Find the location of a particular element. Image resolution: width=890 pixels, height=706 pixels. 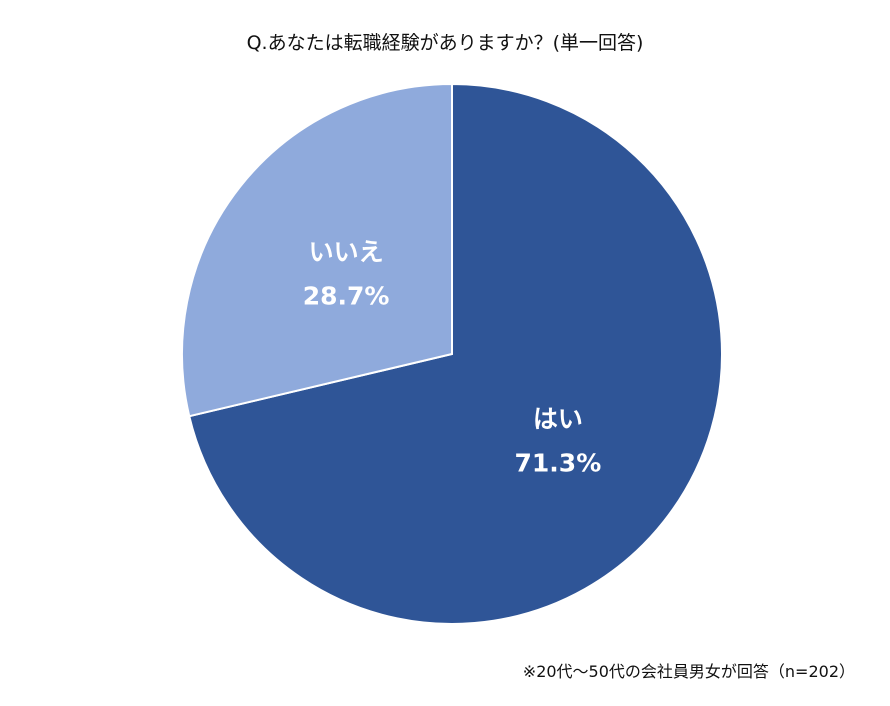

pie-labels: はい 71.3% いいえ 28.7% is located at coordinates (452, 357).